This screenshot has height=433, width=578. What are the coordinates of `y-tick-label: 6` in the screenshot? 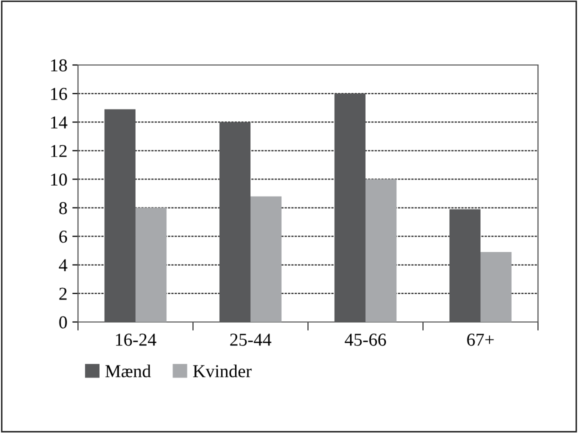 It's located at (63, 236).